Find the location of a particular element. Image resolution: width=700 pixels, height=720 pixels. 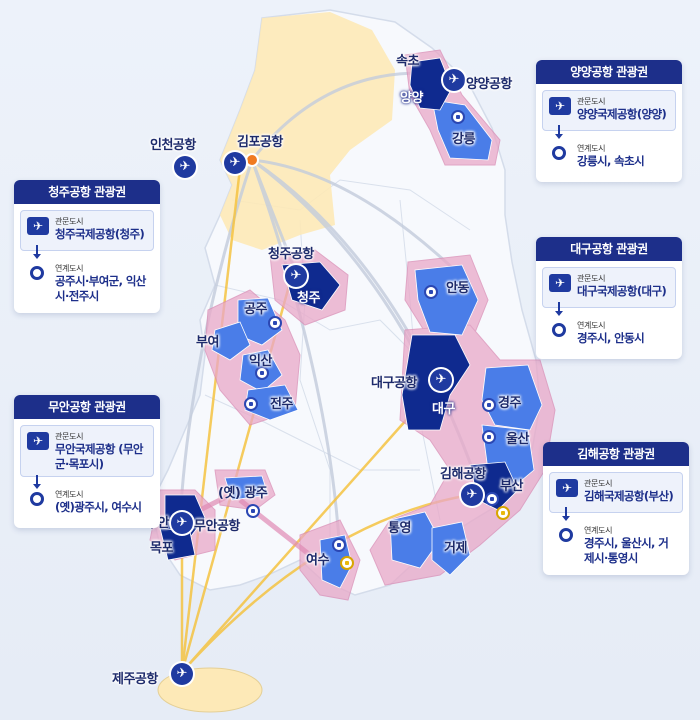

label-andong: 안동 is located at coordinates (457, 288).